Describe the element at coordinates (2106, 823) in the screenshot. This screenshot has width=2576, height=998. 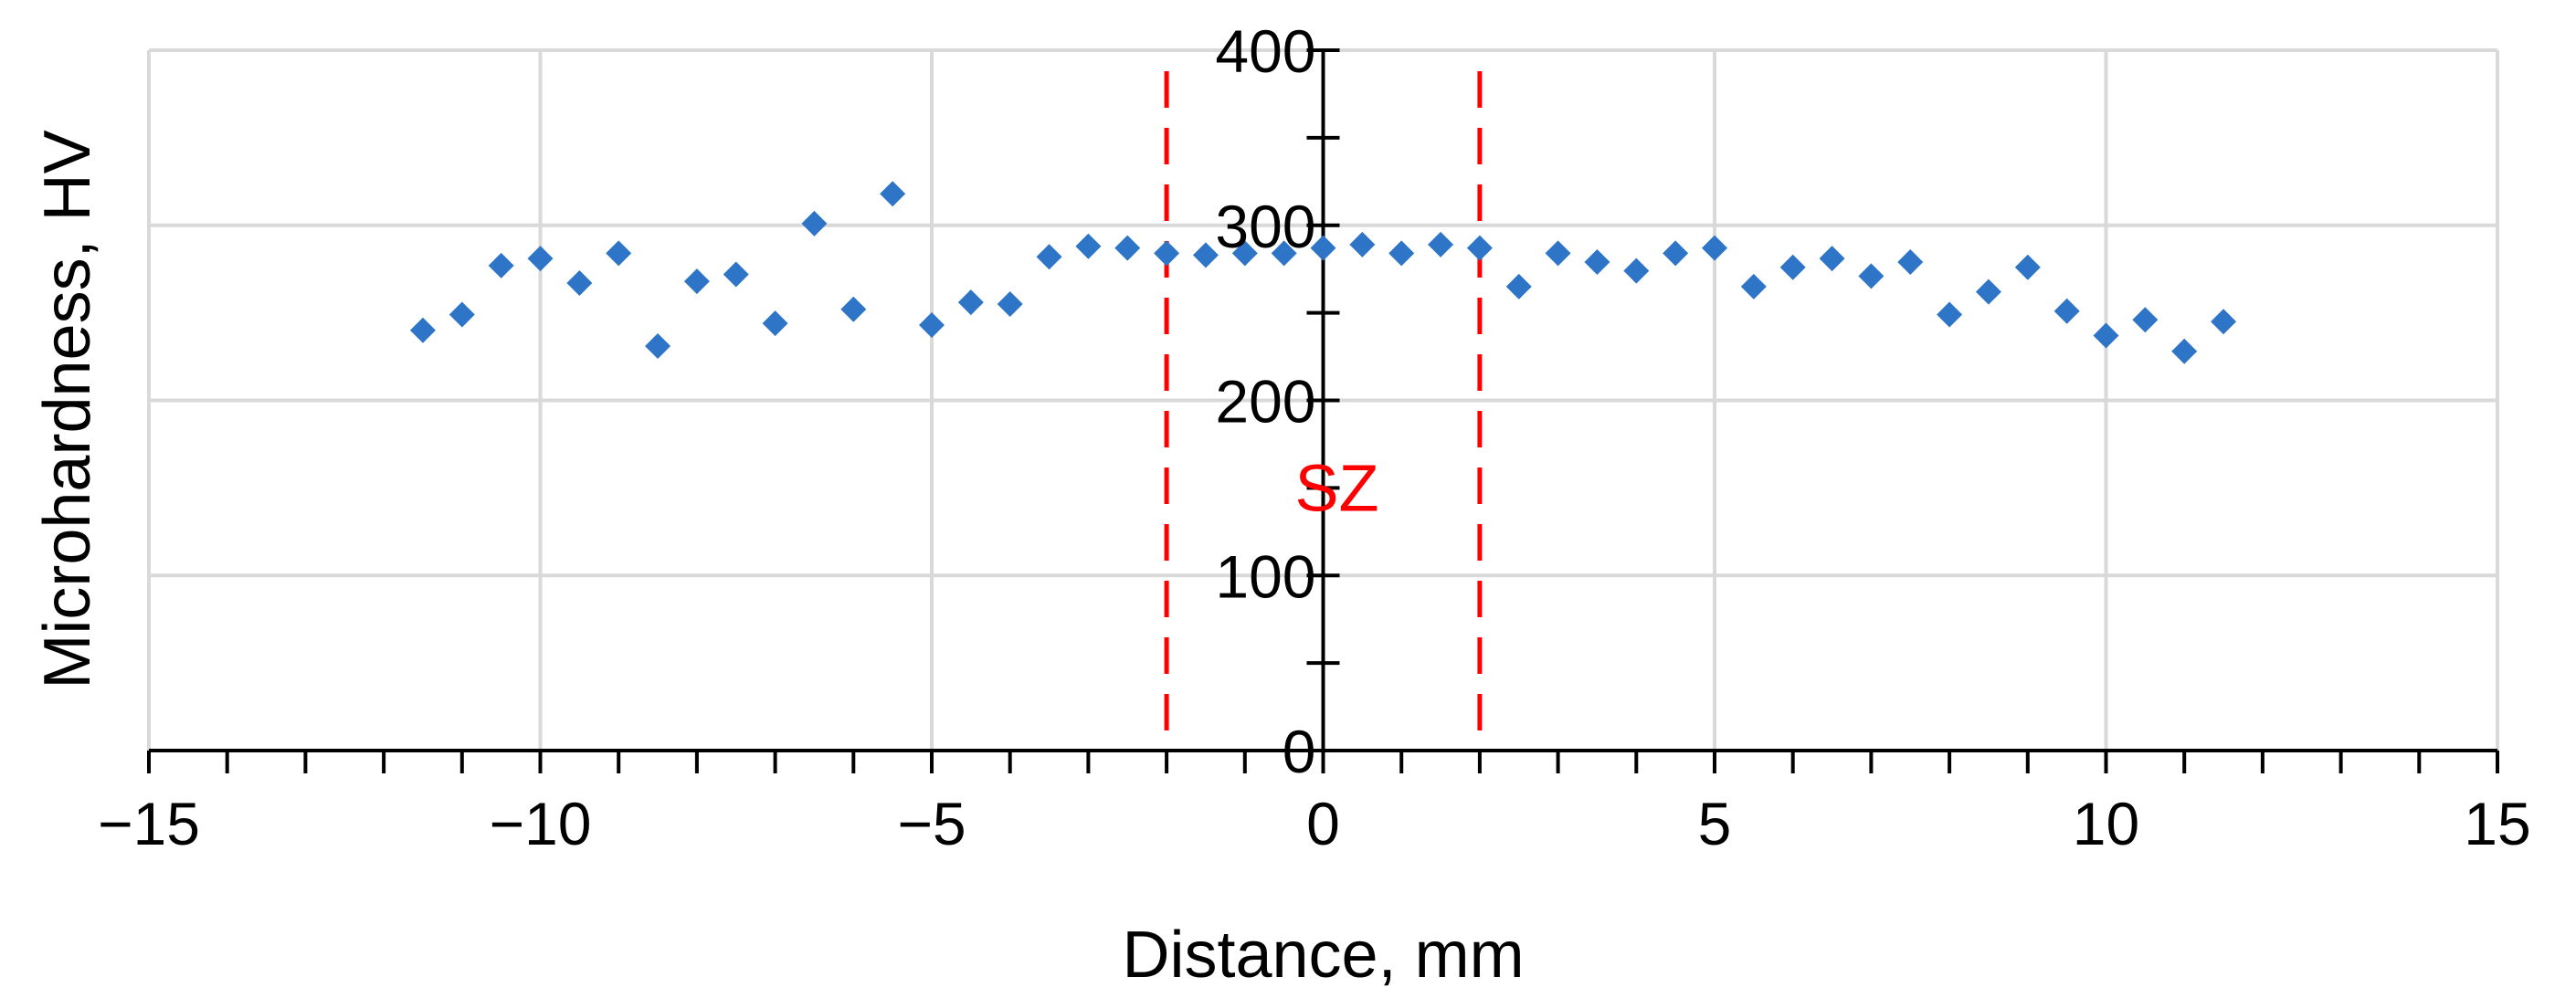
I see `x-tick-label: 10` at that location.